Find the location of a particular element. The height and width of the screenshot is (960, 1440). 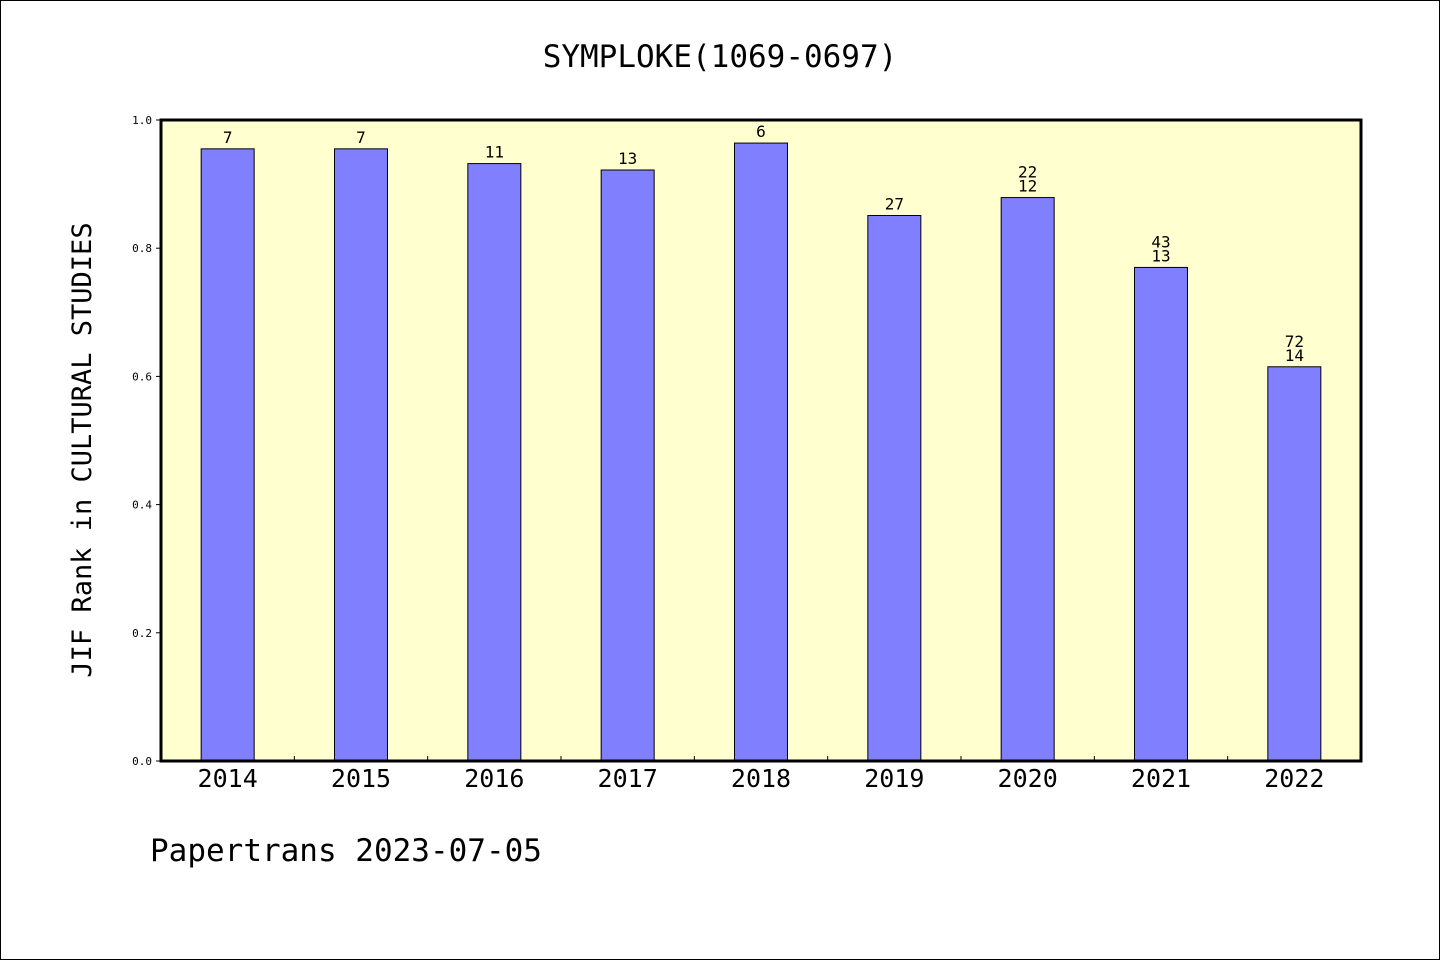

chart-title: SYMPLOKE(1069-0697) is located at coordinates (720, 57).